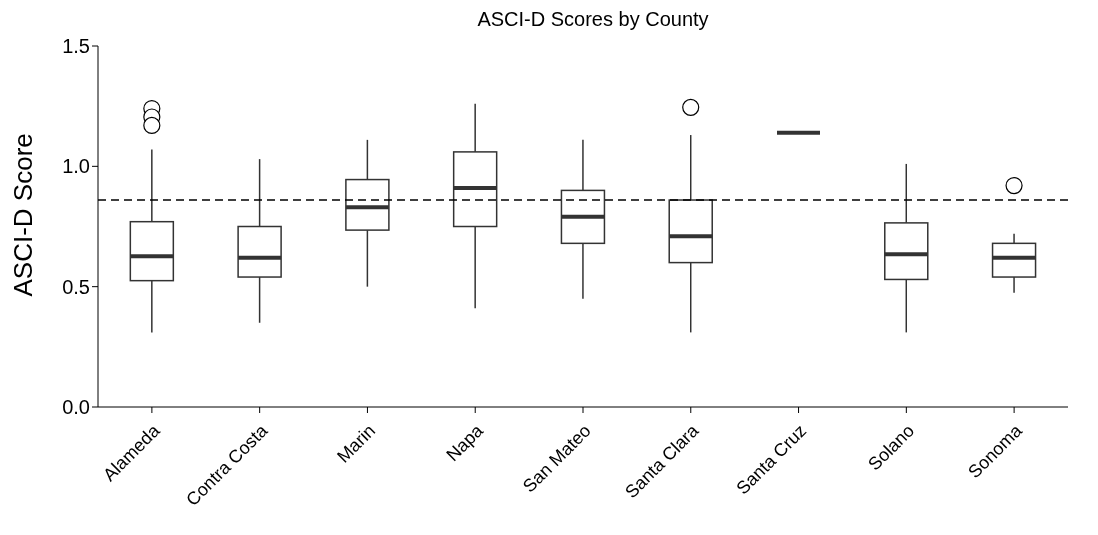 This screenshot has width=1098, height=535. Describe the element at coordinates (76, 286) in the screenshot. I see `y-tick-label: 0.5` at that location.